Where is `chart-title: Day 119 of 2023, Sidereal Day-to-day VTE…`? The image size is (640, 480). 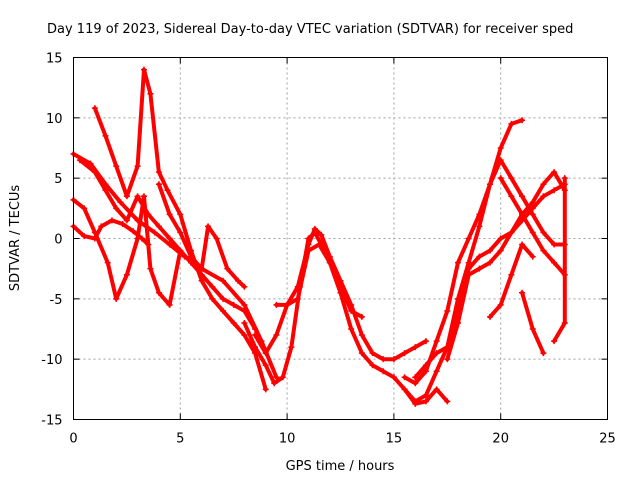 chart-title: Day 119 of 2023, Sidereal Day-to-day VTE… is located at coordinates (310, 29).